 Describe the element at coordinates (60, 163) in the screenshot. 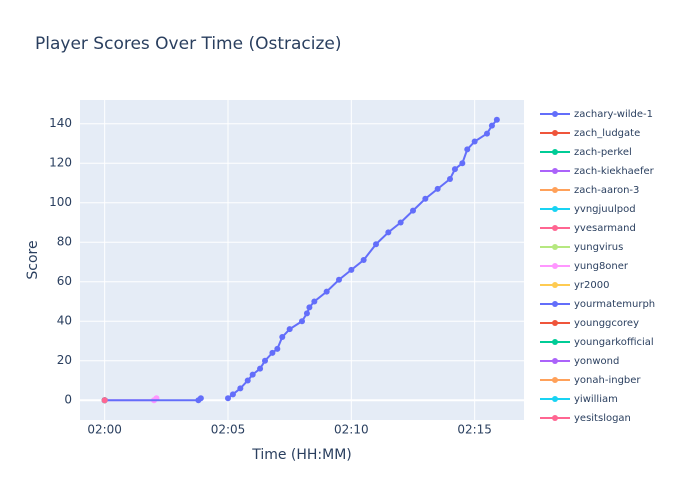

I see `y-tick-label: 120` at that location.